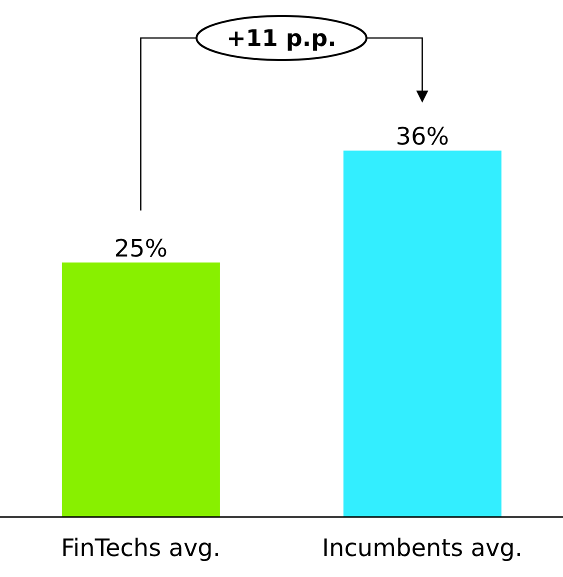 This screenshot has width=563, height=577. What do you see at coordinates (423, 136) in the screenshot?
I see `data-label: 36%` at bounding box center [423, 136].